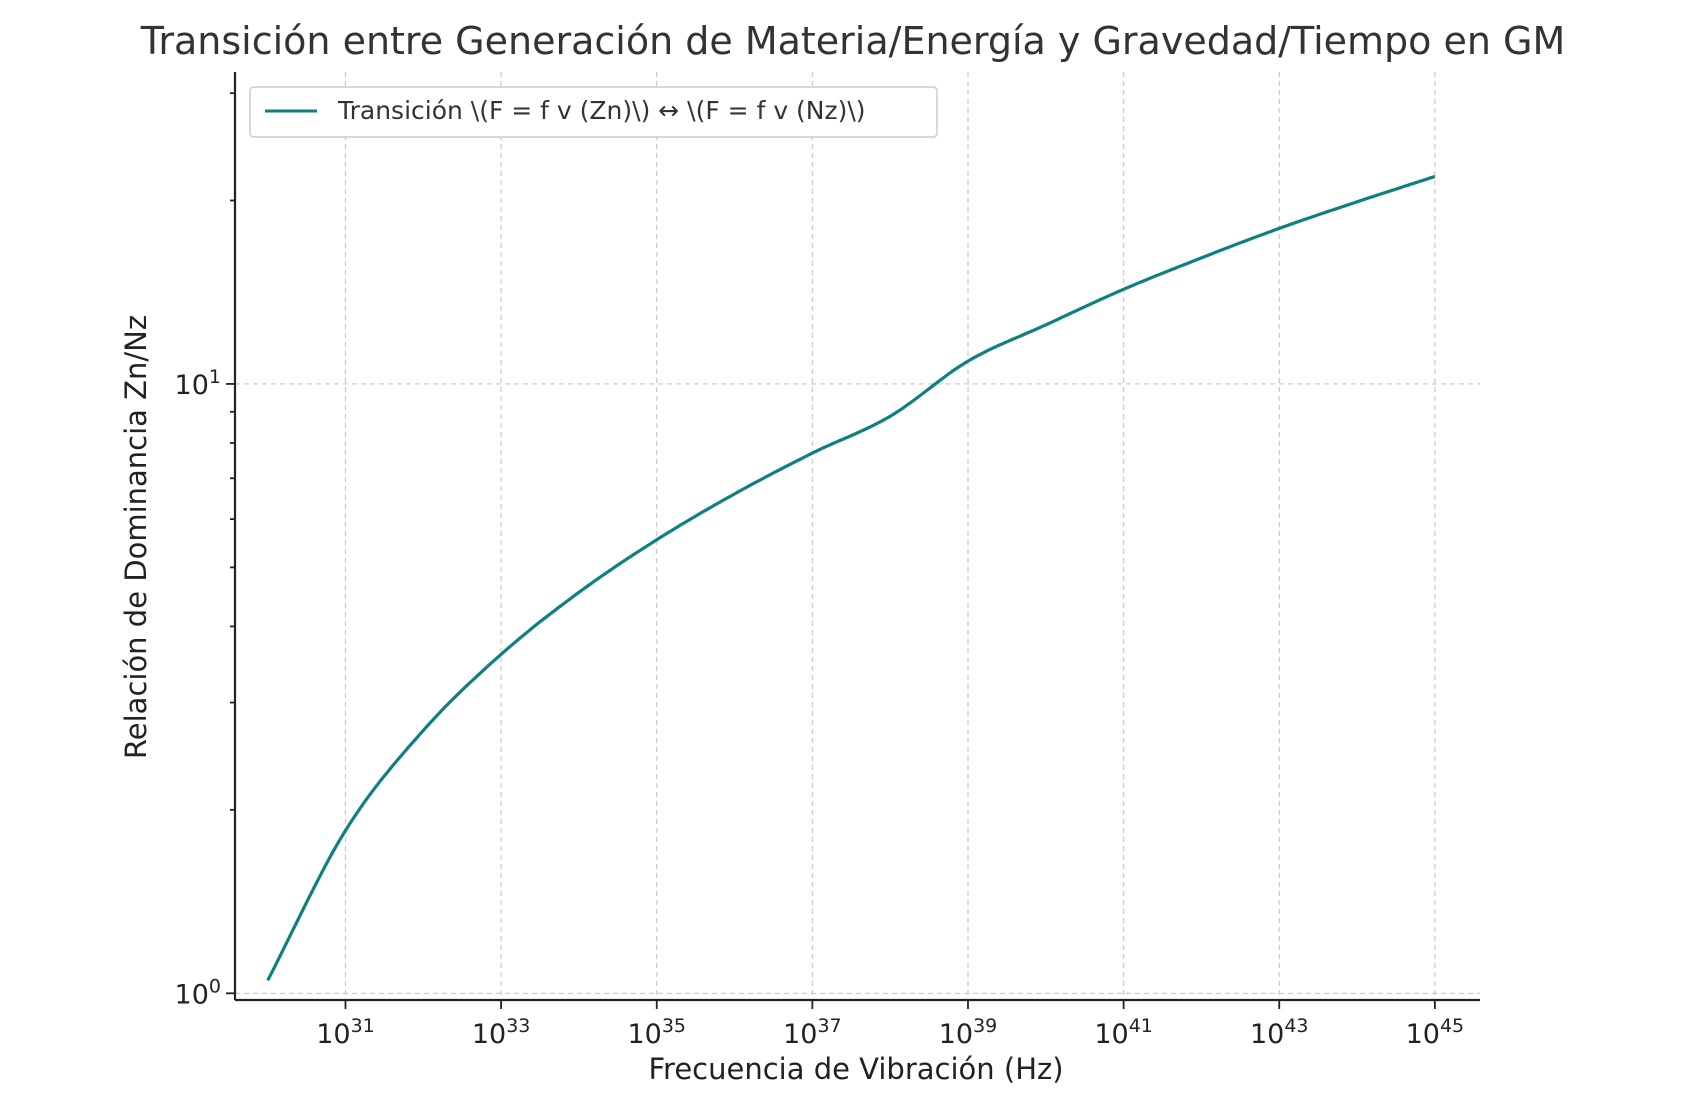 This screenshot has height=1105, width=1707. I want to click on x-tick-label-exponent: 41, so click(1141, 1026).